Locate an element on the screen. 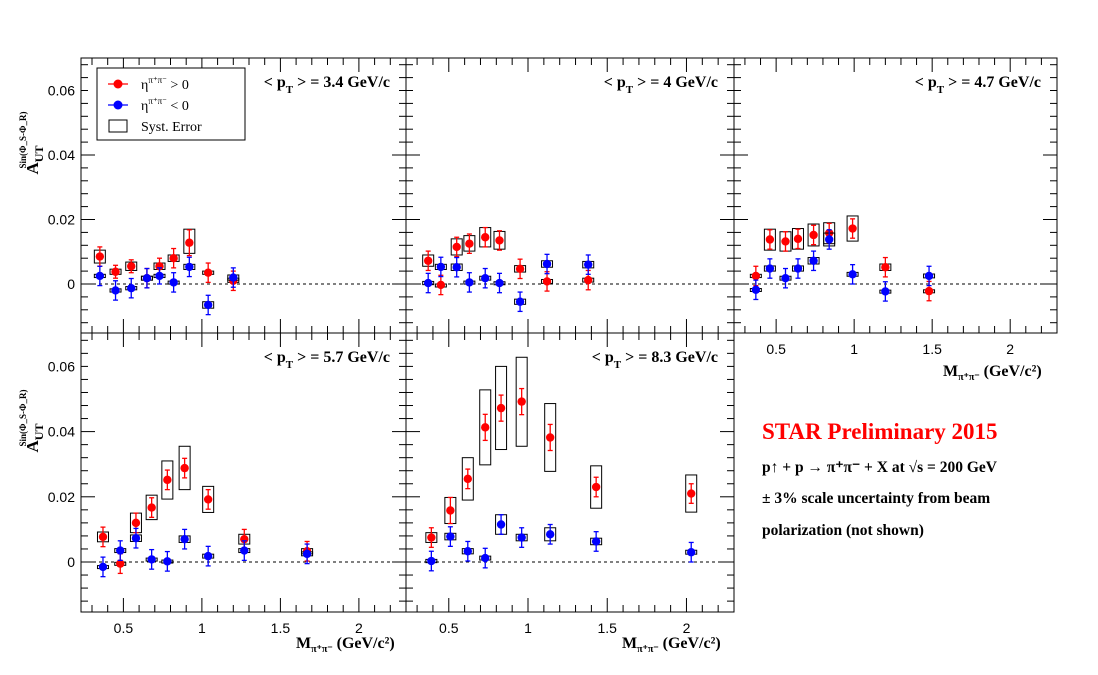 This screenshot has height=675, width=1098. polarization-note: polarization (not shown) is located at coordinates (843, 530).